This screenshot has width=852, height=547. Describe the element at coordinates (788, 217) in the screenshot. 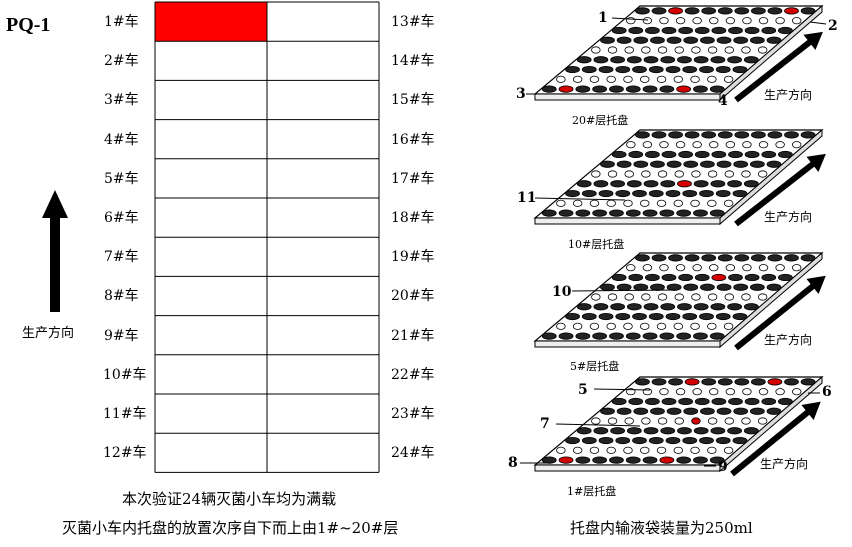

I see `tray-direction-label-10: 生产方向` at that location.